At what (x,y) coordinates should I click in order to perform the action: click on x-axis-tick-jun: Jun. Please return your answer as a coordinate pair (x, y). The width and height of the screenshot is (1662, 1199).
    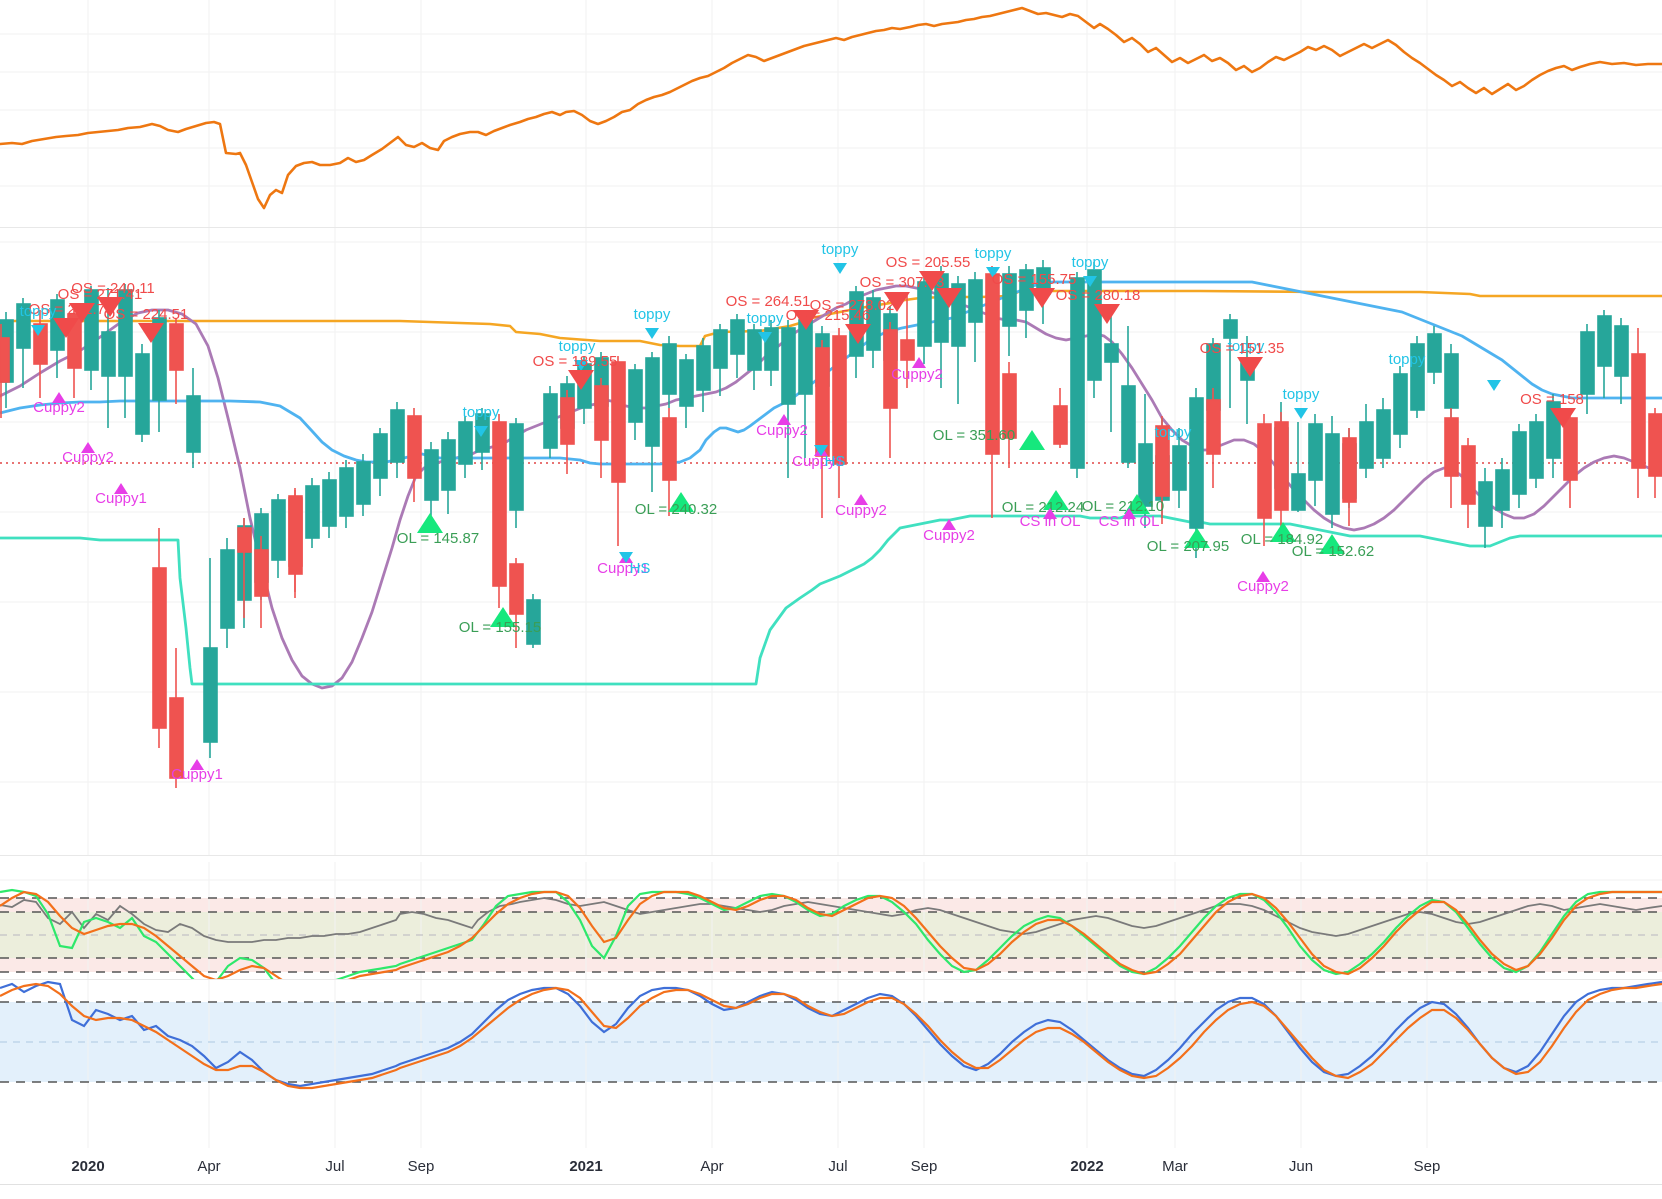
    Looking at the image, I should click on (1301, 1166).